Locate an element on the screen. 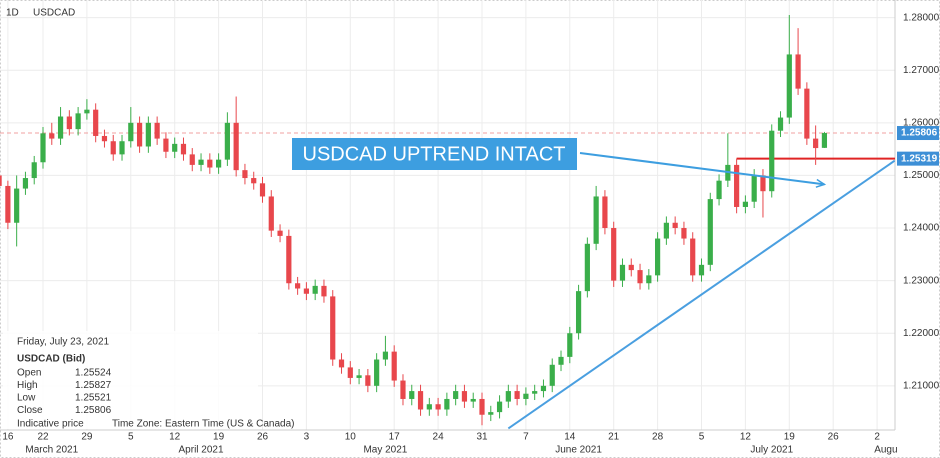  info-value: 1.25521 is located at coordinates (93, 398).